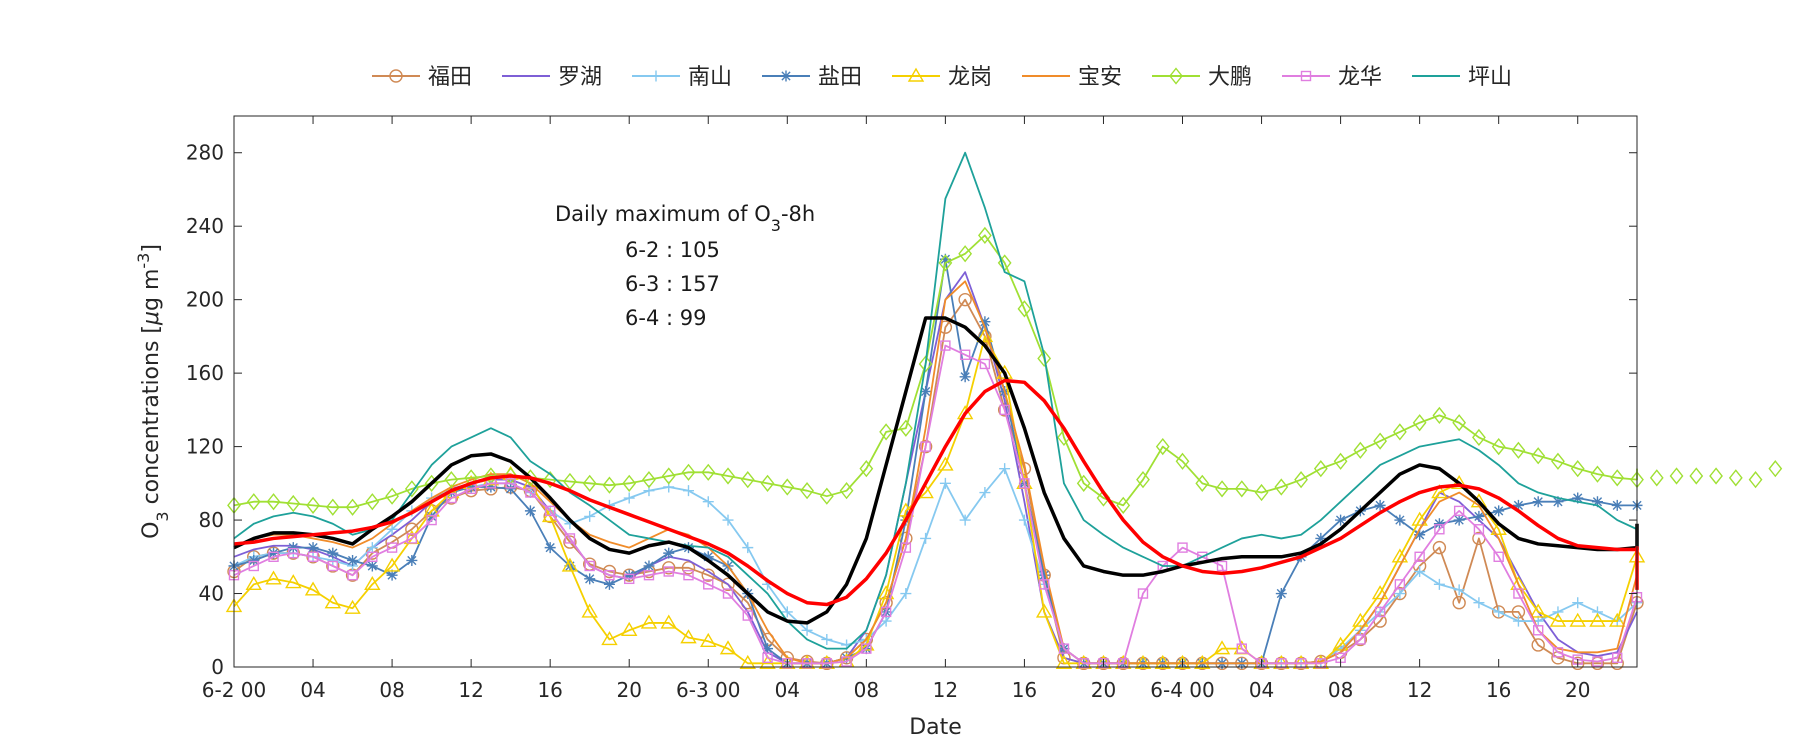  What do you see at coordinates (205, 226) in the screenshot?
I see `y-tick-label: 240` at bounding box center [205, 226].